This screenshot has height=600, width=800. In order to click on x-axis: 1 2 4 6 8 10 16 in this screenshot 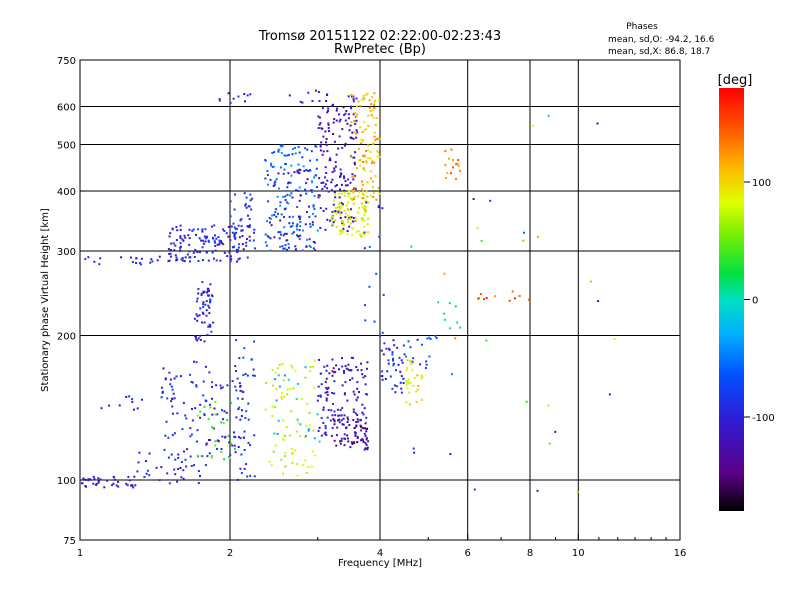, I will do `click(381, 546)`.